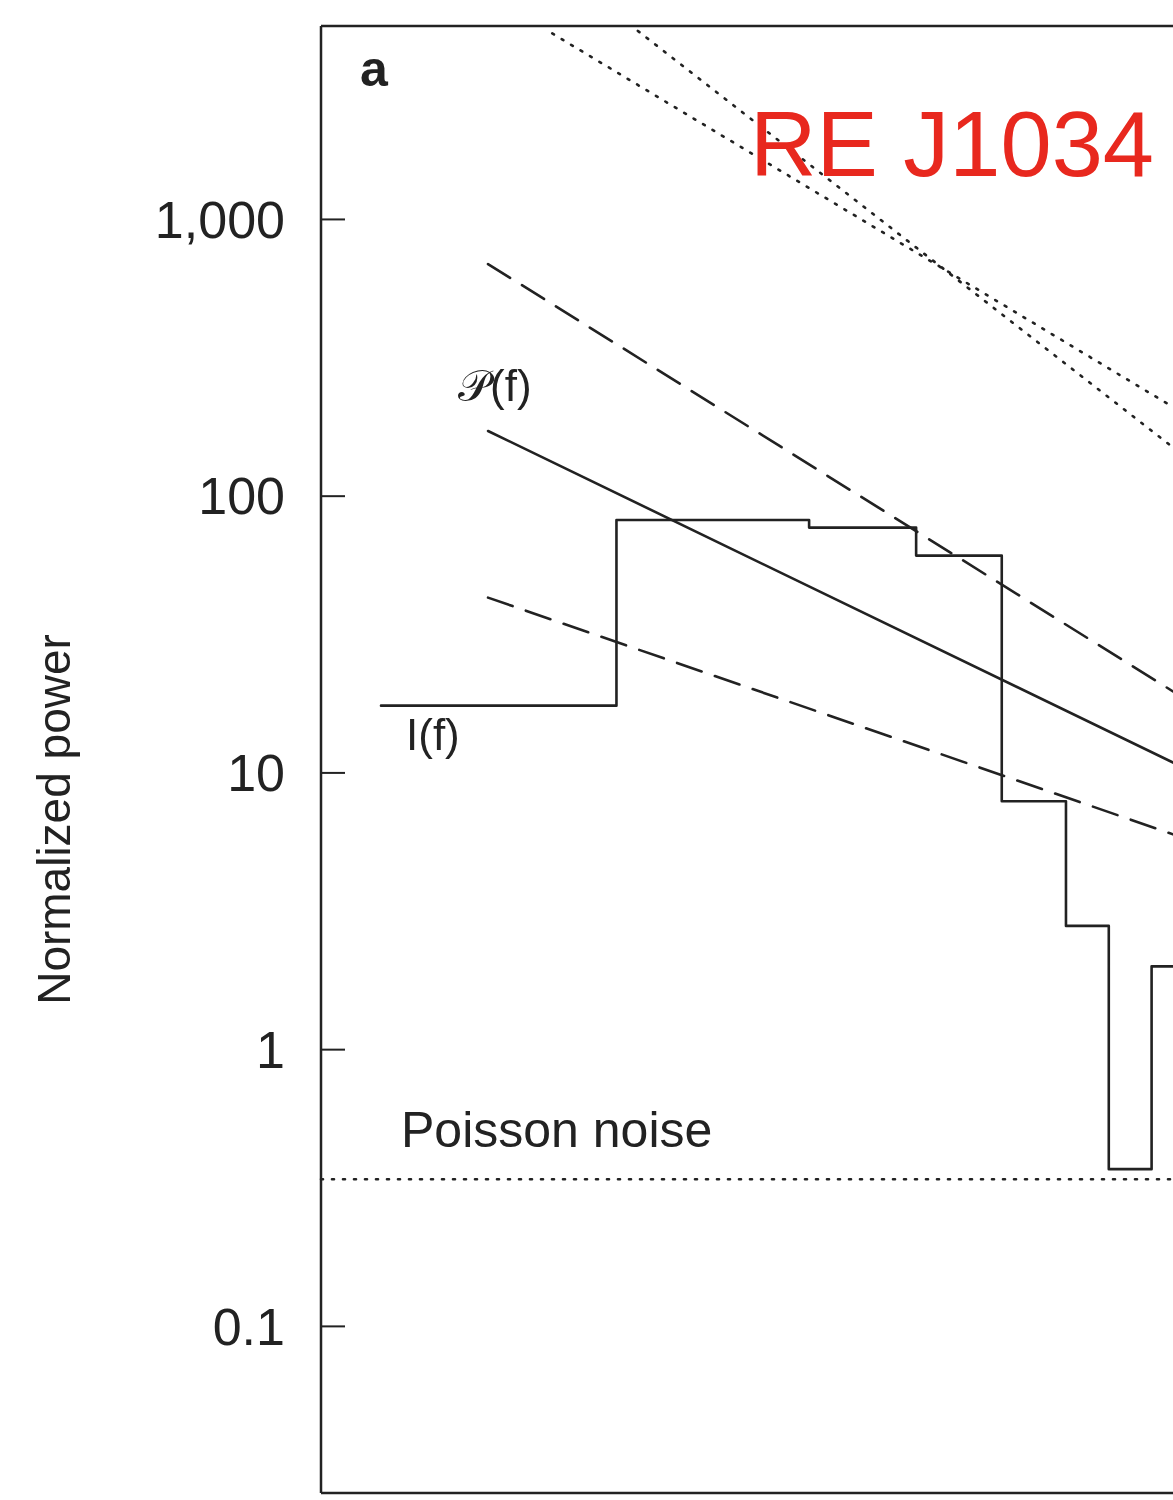 The width and height of the screenshot is (1173, 1500). I want to click on y-tick-label: 1, so click(270, 1049).